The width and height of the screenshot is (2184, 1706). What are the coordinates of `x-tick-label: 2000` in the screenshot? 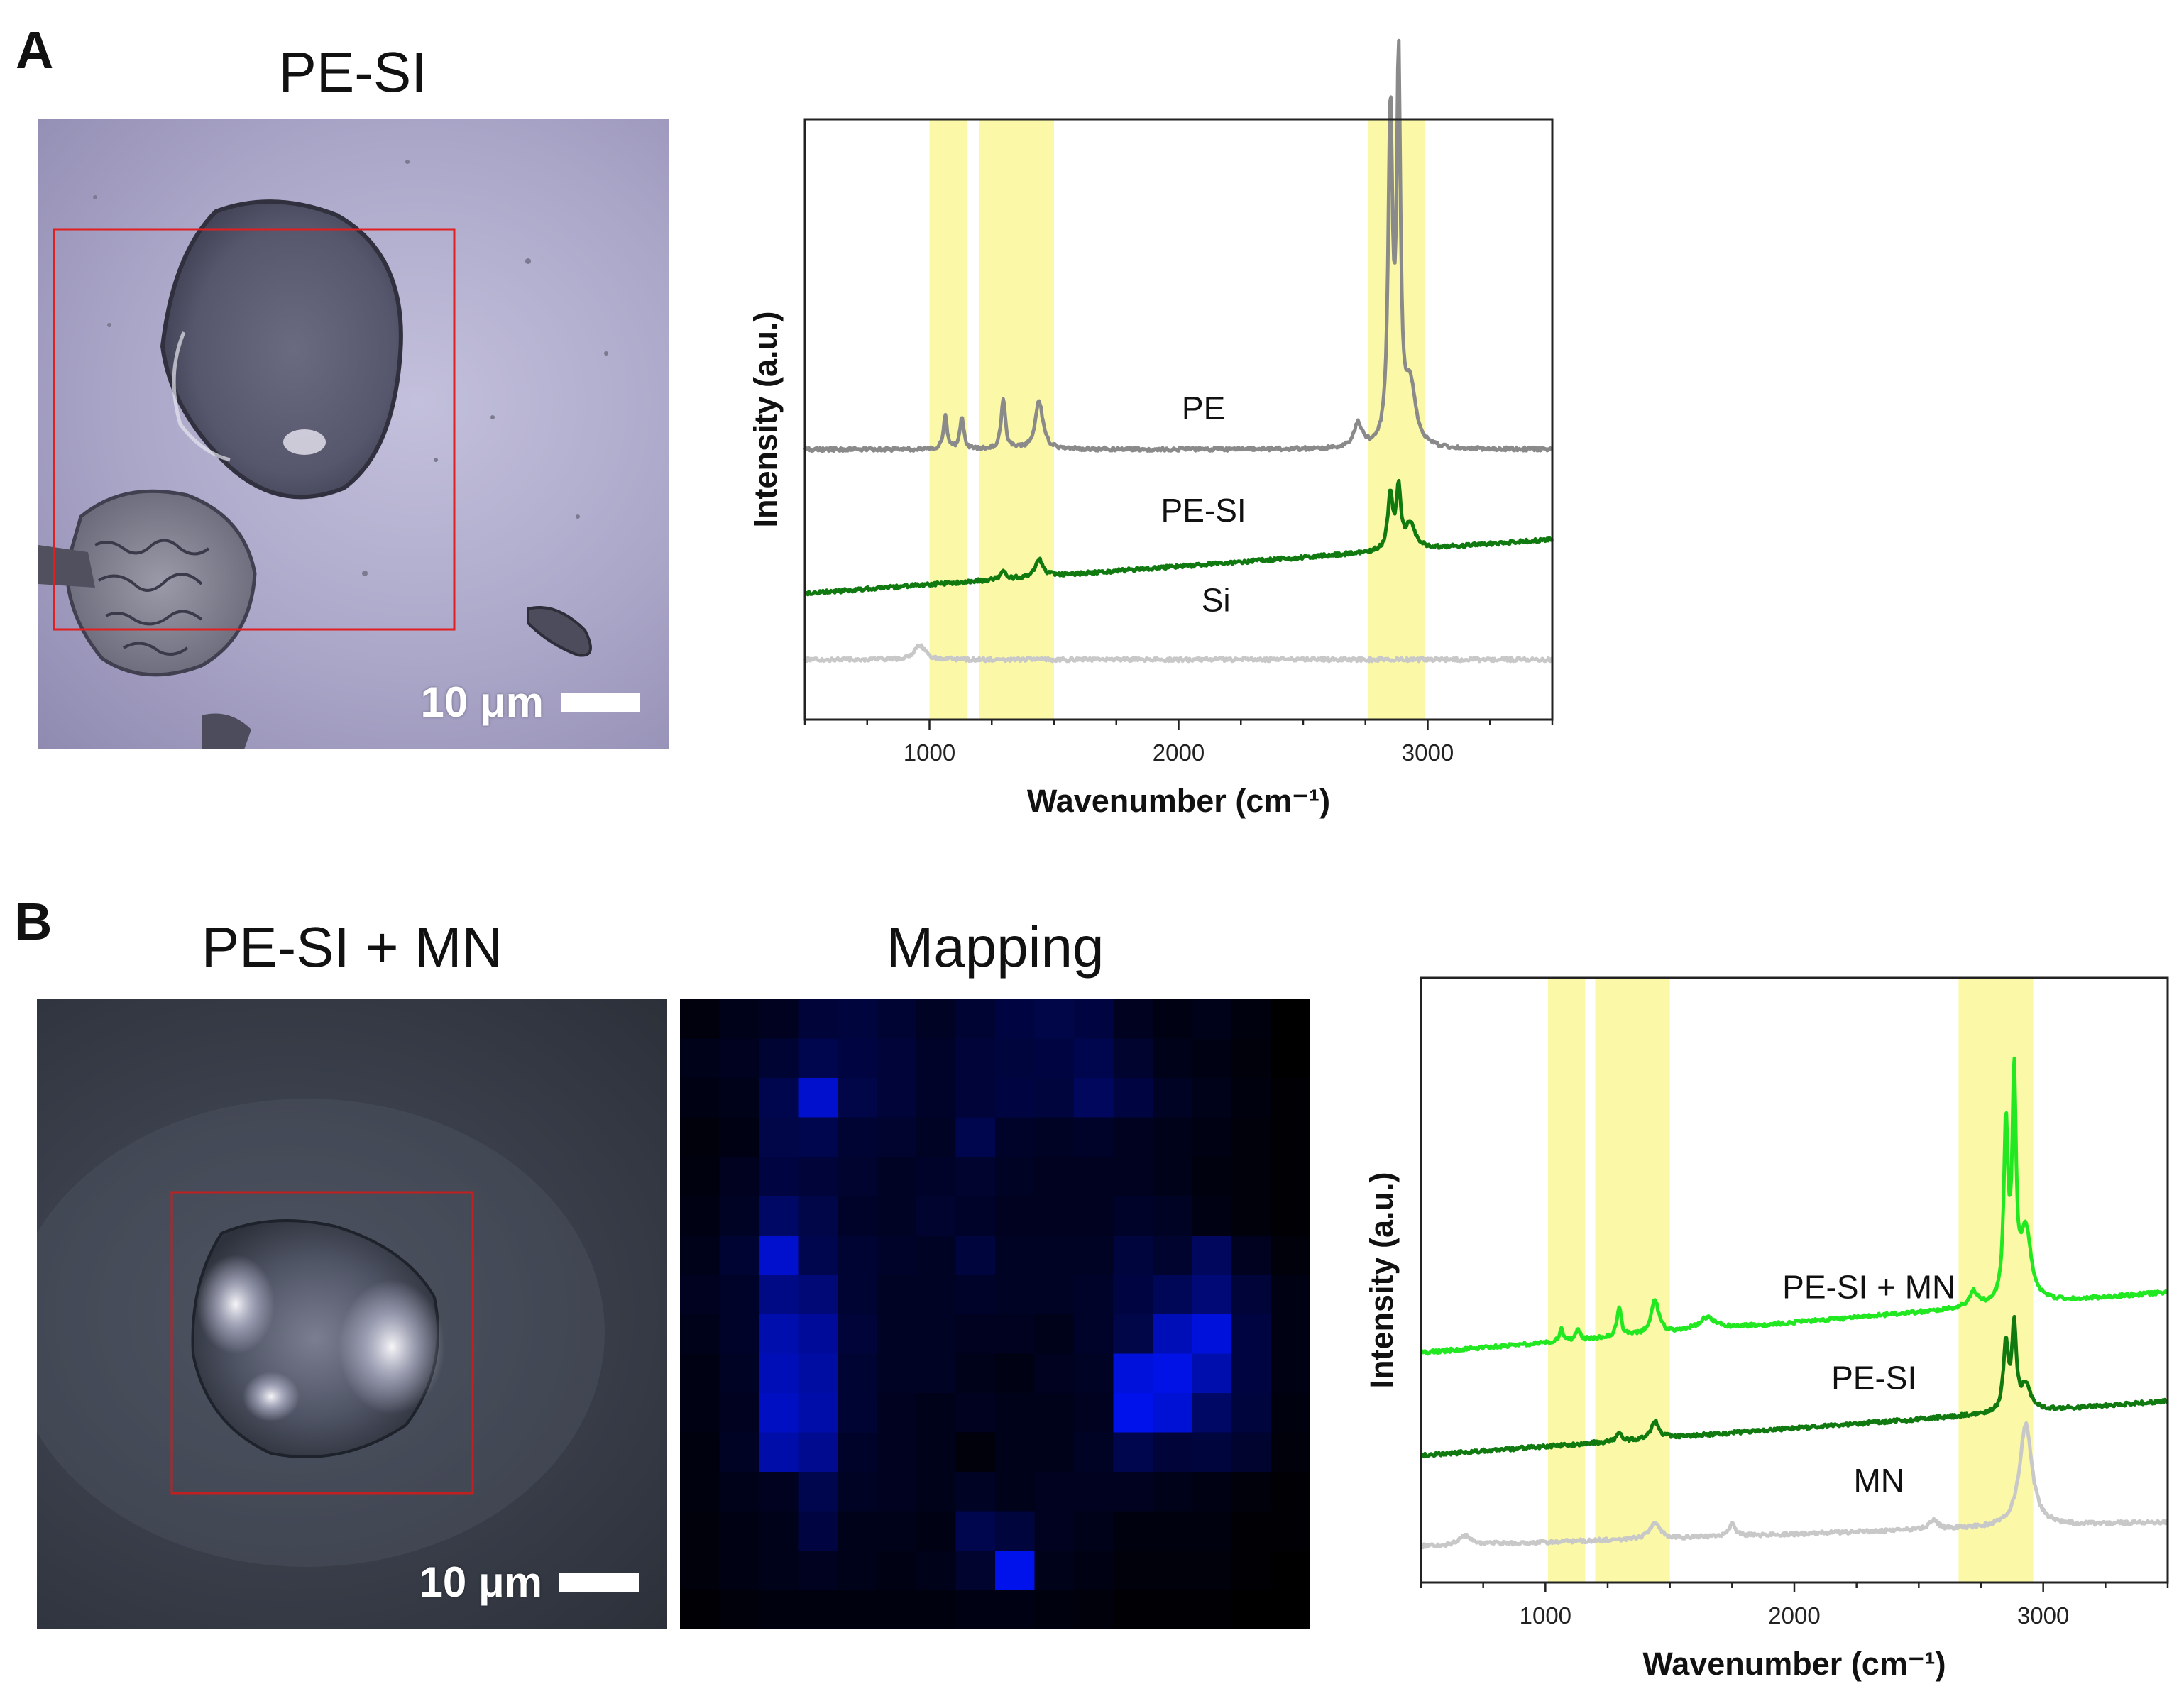 It's located at (1794, 1615).